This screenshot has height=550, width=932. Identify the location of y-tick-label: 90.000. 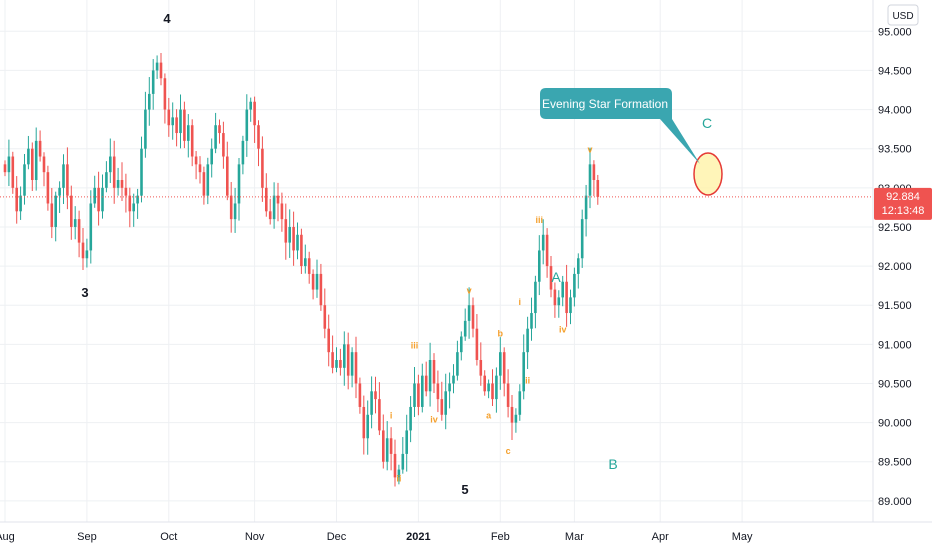
(895, 424).